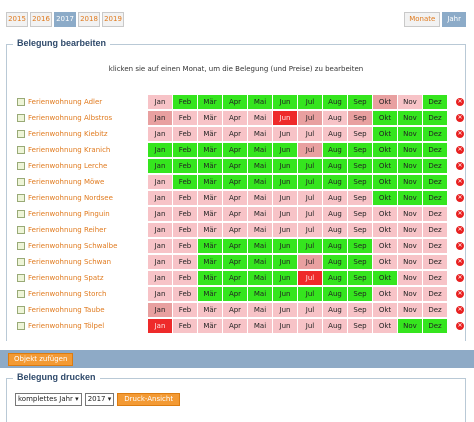 The height and width of the screenshot is (422, 474). What do you see at coordinates (422, 19) in the screenshot?
I see `view-tab-monate: Monate` at bounding box center [422, 19].